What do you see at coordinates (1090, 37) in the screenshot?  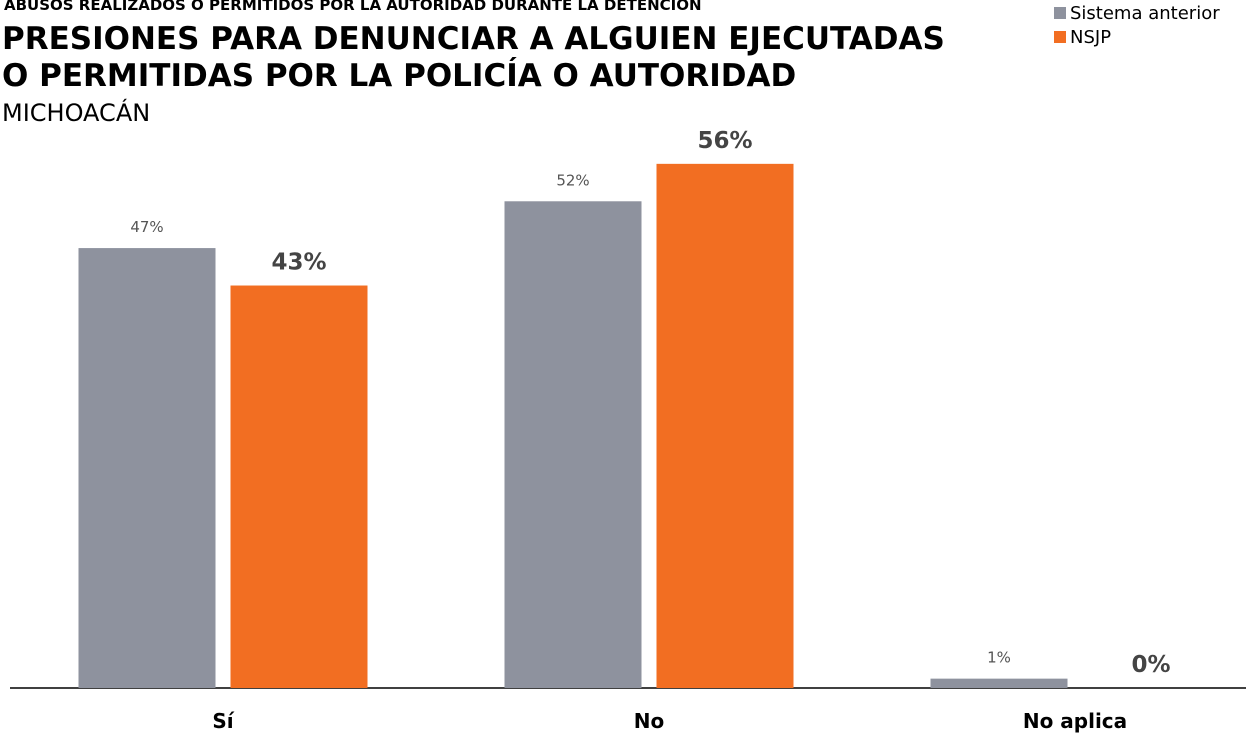 I see `legend-label: NSJP` at bounding box center [1090, 37].